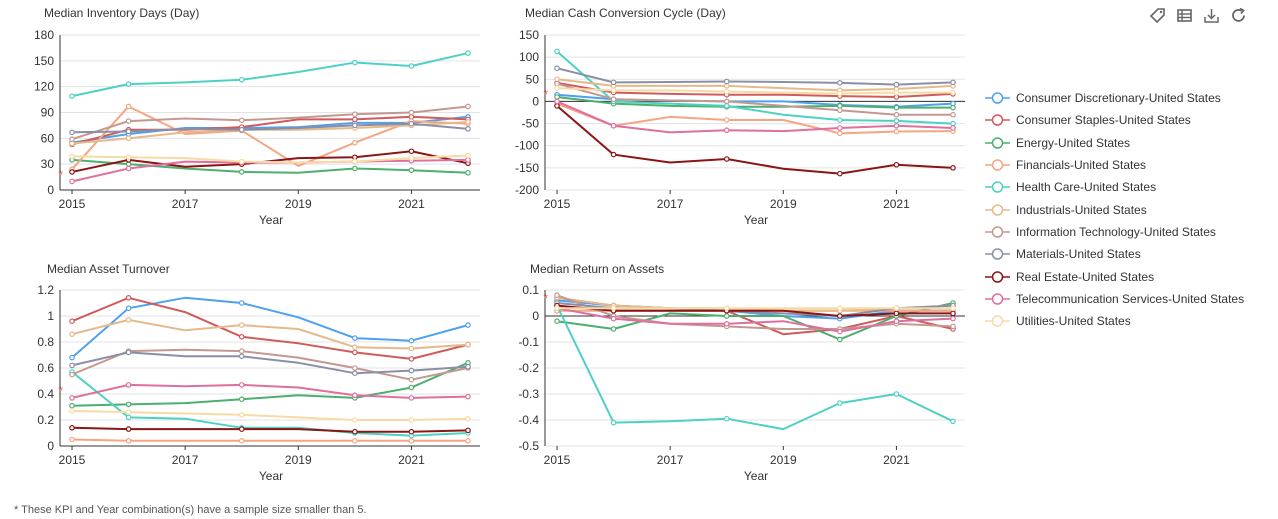 The image size is (1278, 519). What do you see at coordinates (1114, 165) in the screenshot?
I see `legend-item: Financials-United States` at bounding box center [1114, 165].